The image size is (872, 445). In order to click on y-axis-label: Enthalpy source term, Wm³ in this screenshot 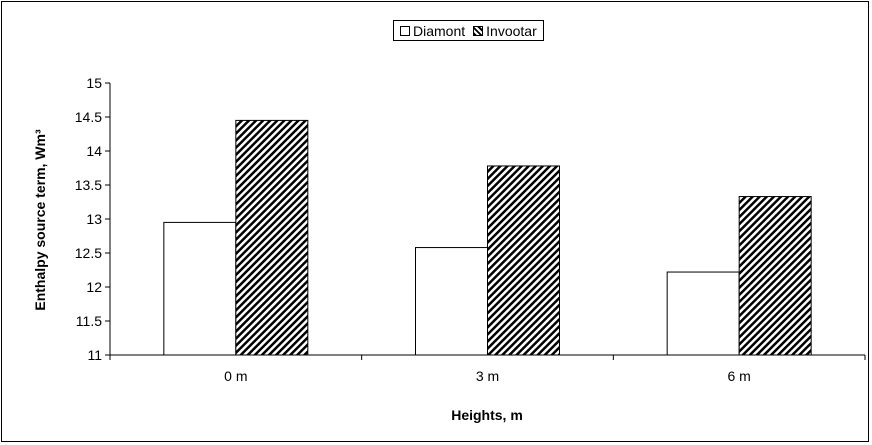, I will do `click(40, 220)`.